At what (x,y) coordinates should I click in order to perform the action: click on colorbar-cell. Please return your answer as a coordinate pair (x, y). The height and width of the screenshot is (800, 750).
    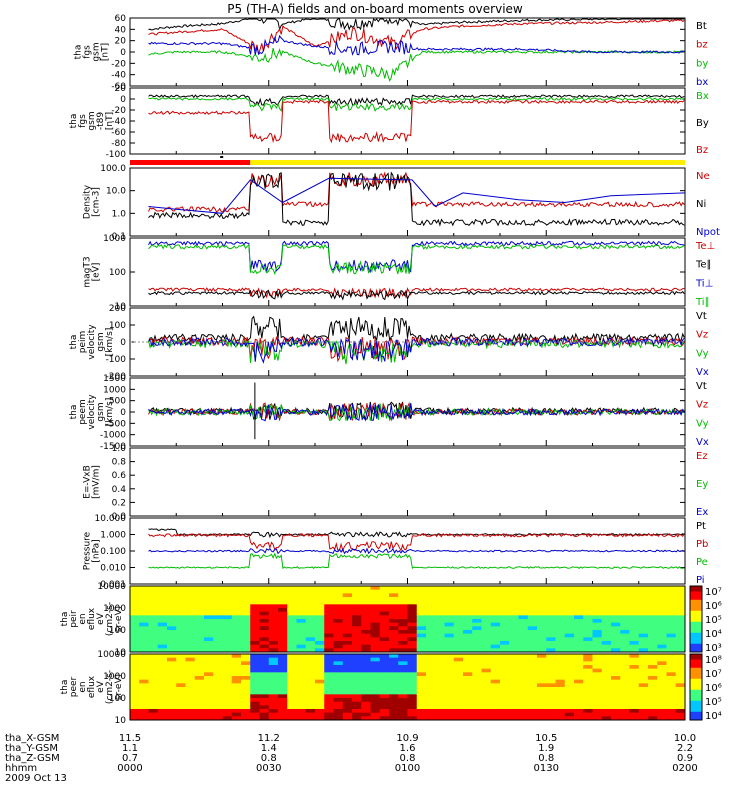
    Looking at the image, I should click on (696, 675).